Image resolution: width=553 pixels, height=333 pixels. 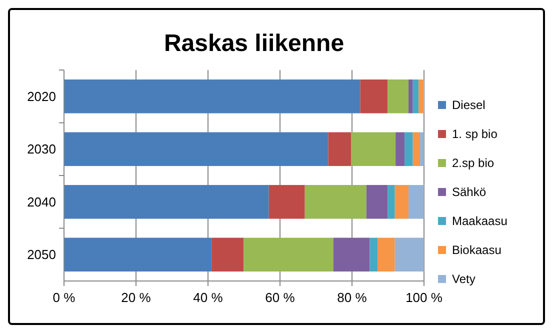 I want to click on legend-label: Sähkö, so click(x=469, y=192).